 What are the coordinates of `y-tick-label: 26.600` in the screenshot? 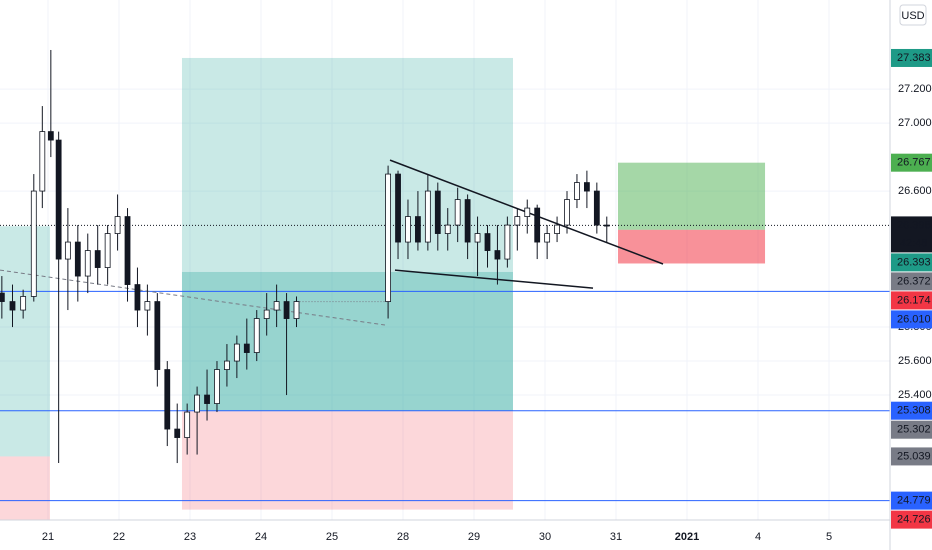 It's located at (915, 191).